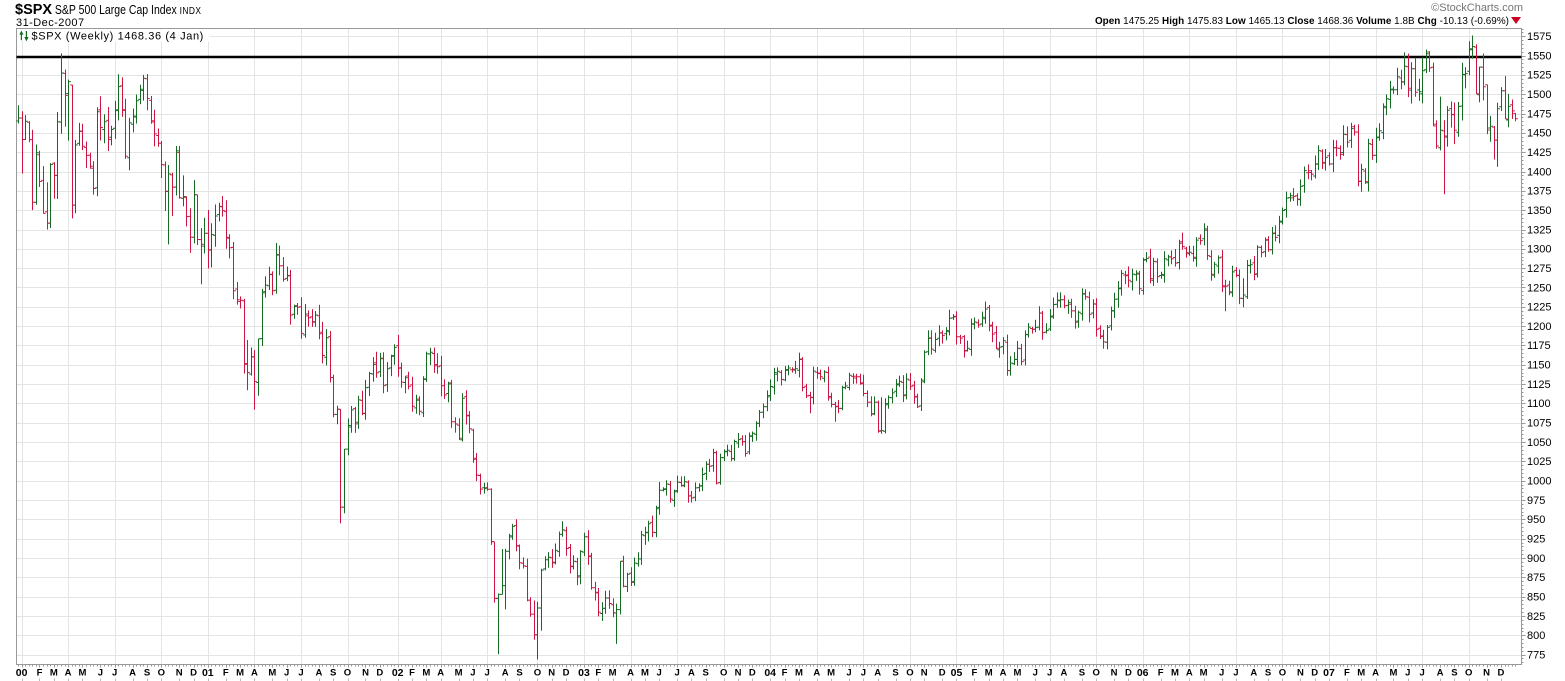 The width and height of the screenshot is (1565, 681). Describe the element at coordinates (1539, 114) in the screenshot. I see `svg-text: 1475` at that location.